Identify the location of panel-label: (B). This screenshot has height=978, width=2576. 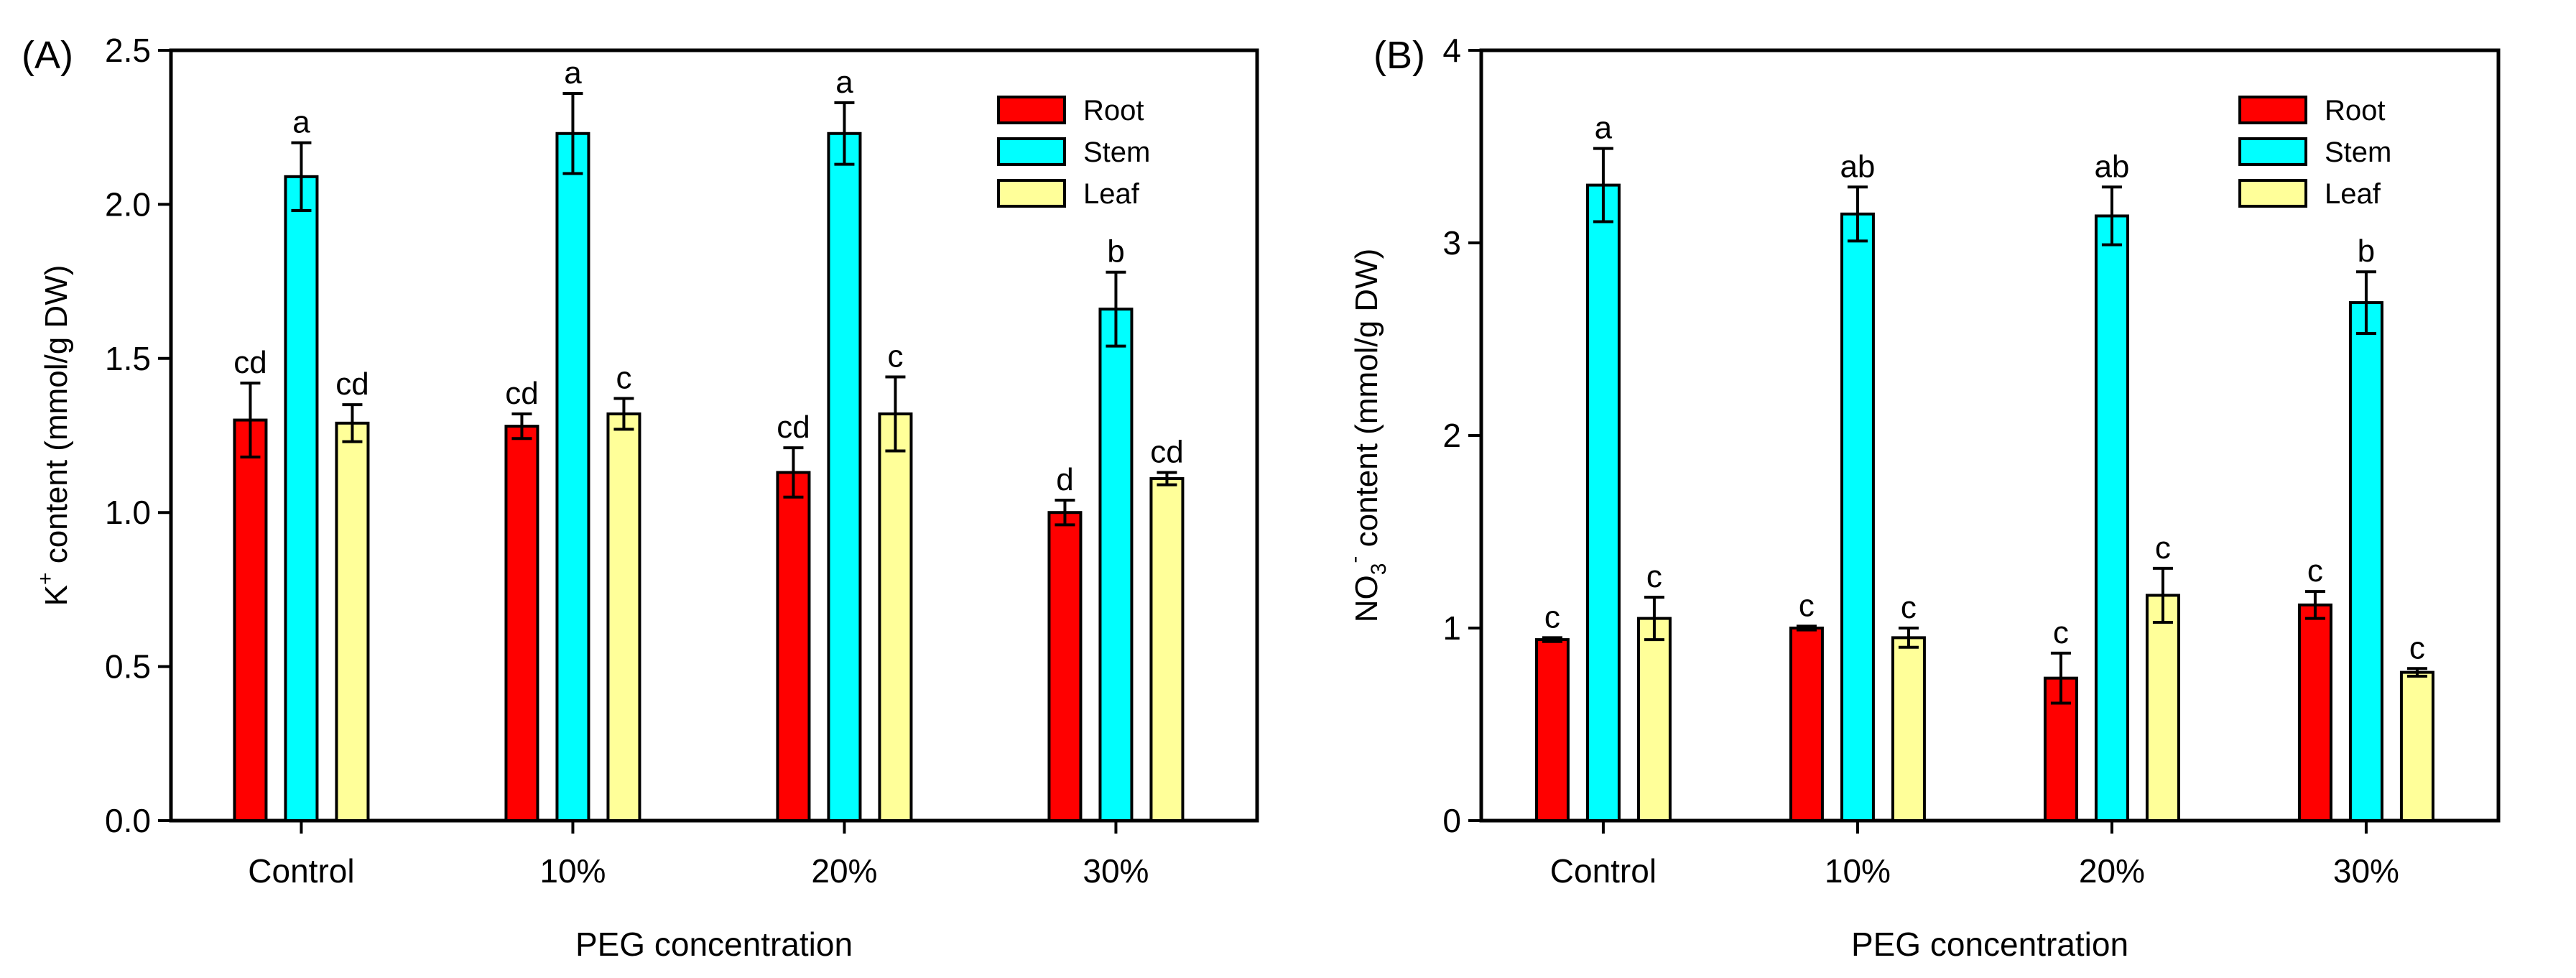
(1399, 55).